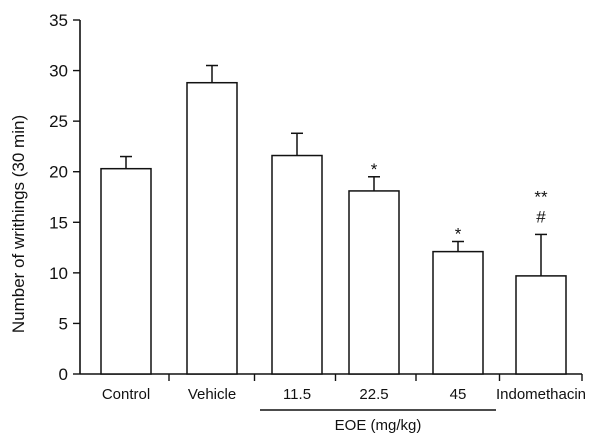 The width and height of the screenshot is (595, 437). I want to click on y-tick-label: 0, so click(63, 374).